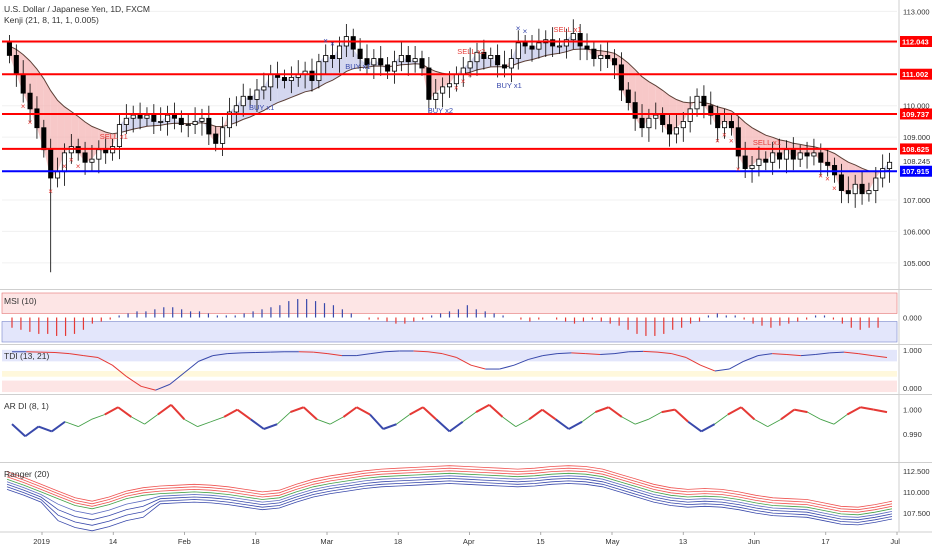 This screenshot has width=932, height=550. Describe the element at coordinates (916, 106) in the screenshot. I see `y-tick-label: 110.000` at that location.